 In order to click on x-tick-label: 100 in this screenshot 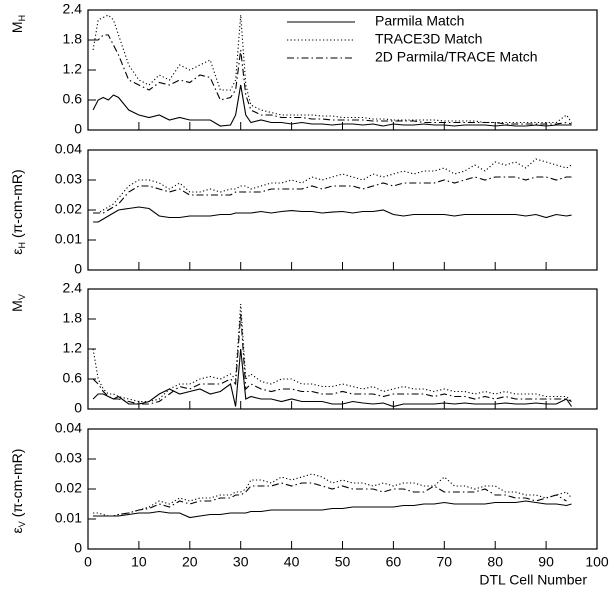, I will do `click(597, 562)`.